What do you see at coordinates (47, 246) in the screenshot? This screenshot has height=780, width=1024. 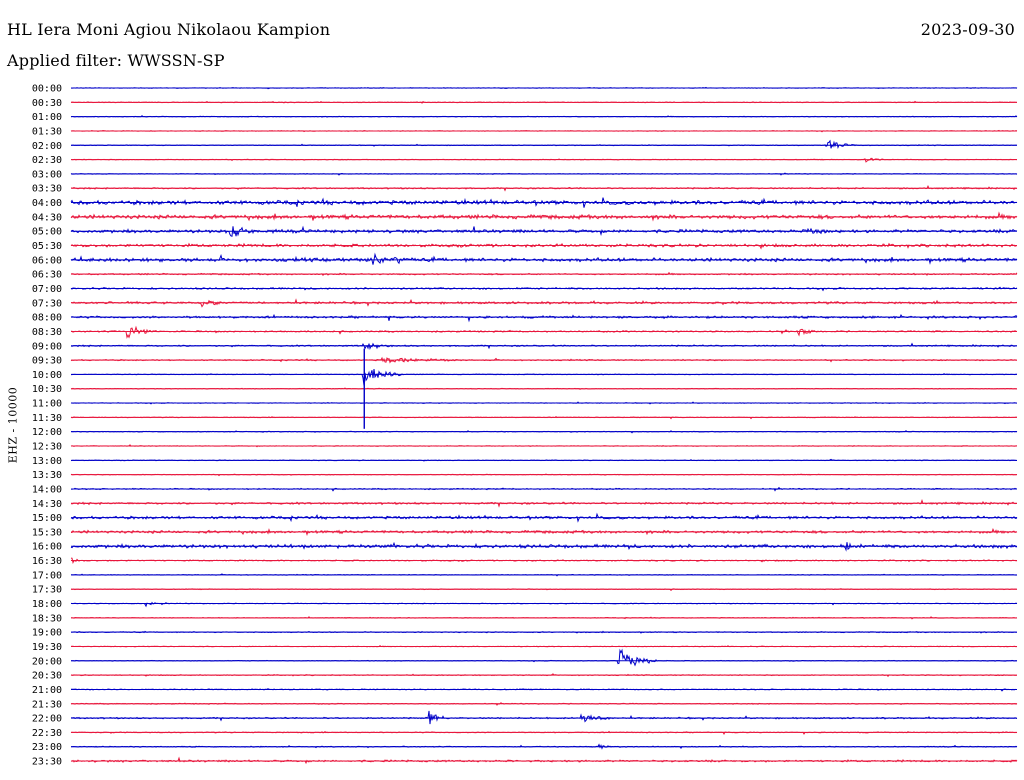 I see `time-tick-label: 05:30` at bounding box center [47, 246].